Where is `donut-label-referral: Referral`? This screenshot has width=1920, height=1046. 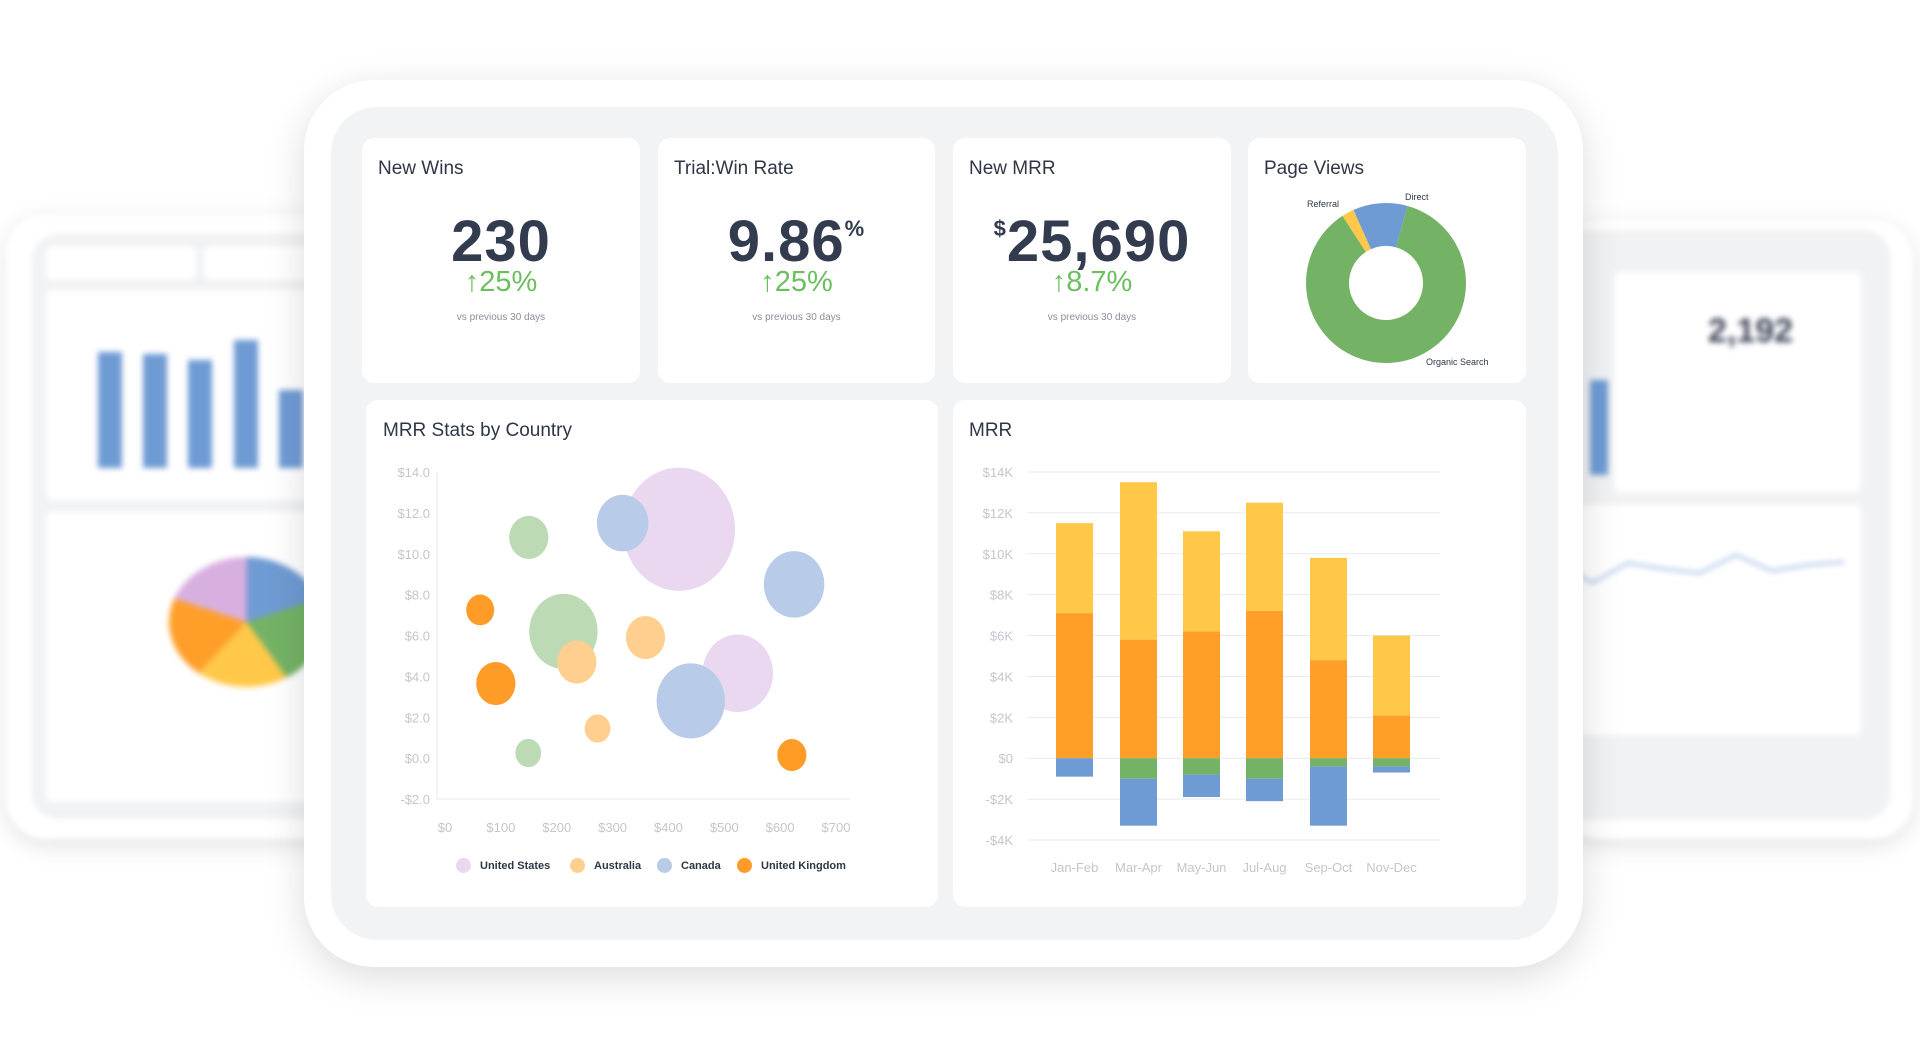 donut-label-referral: Referral is located at coordinates (1323, 204).